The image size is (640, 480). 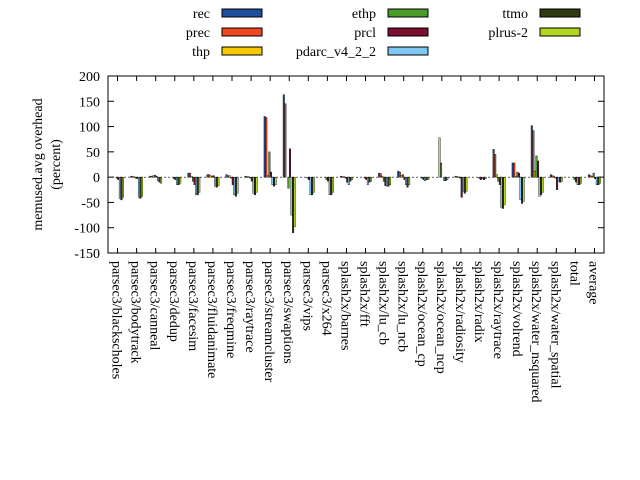 I want to click on legend-label-5: prcl, so click(x=365, y=33).